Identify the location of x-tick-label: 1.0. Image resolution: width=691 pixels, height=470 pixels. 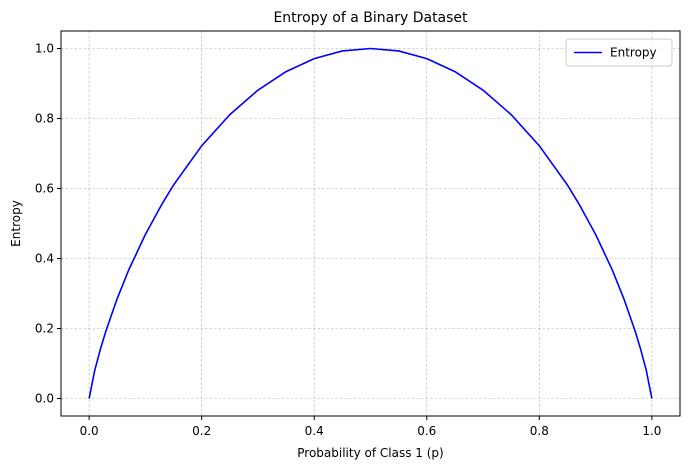
(651, 431).